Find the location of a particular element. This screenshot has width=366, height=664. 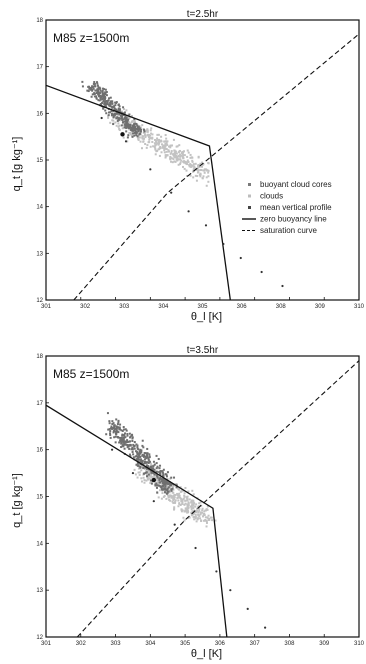

legend-label: saturation curve is located at coordinates (288, 230).